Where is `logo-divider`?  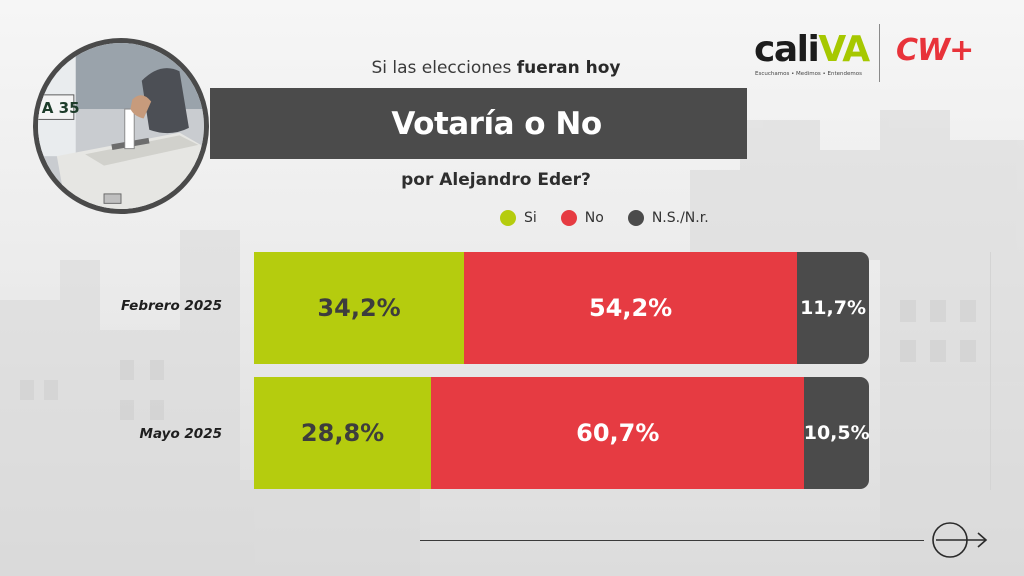 logo-divider is located at coordinates (879, 53).